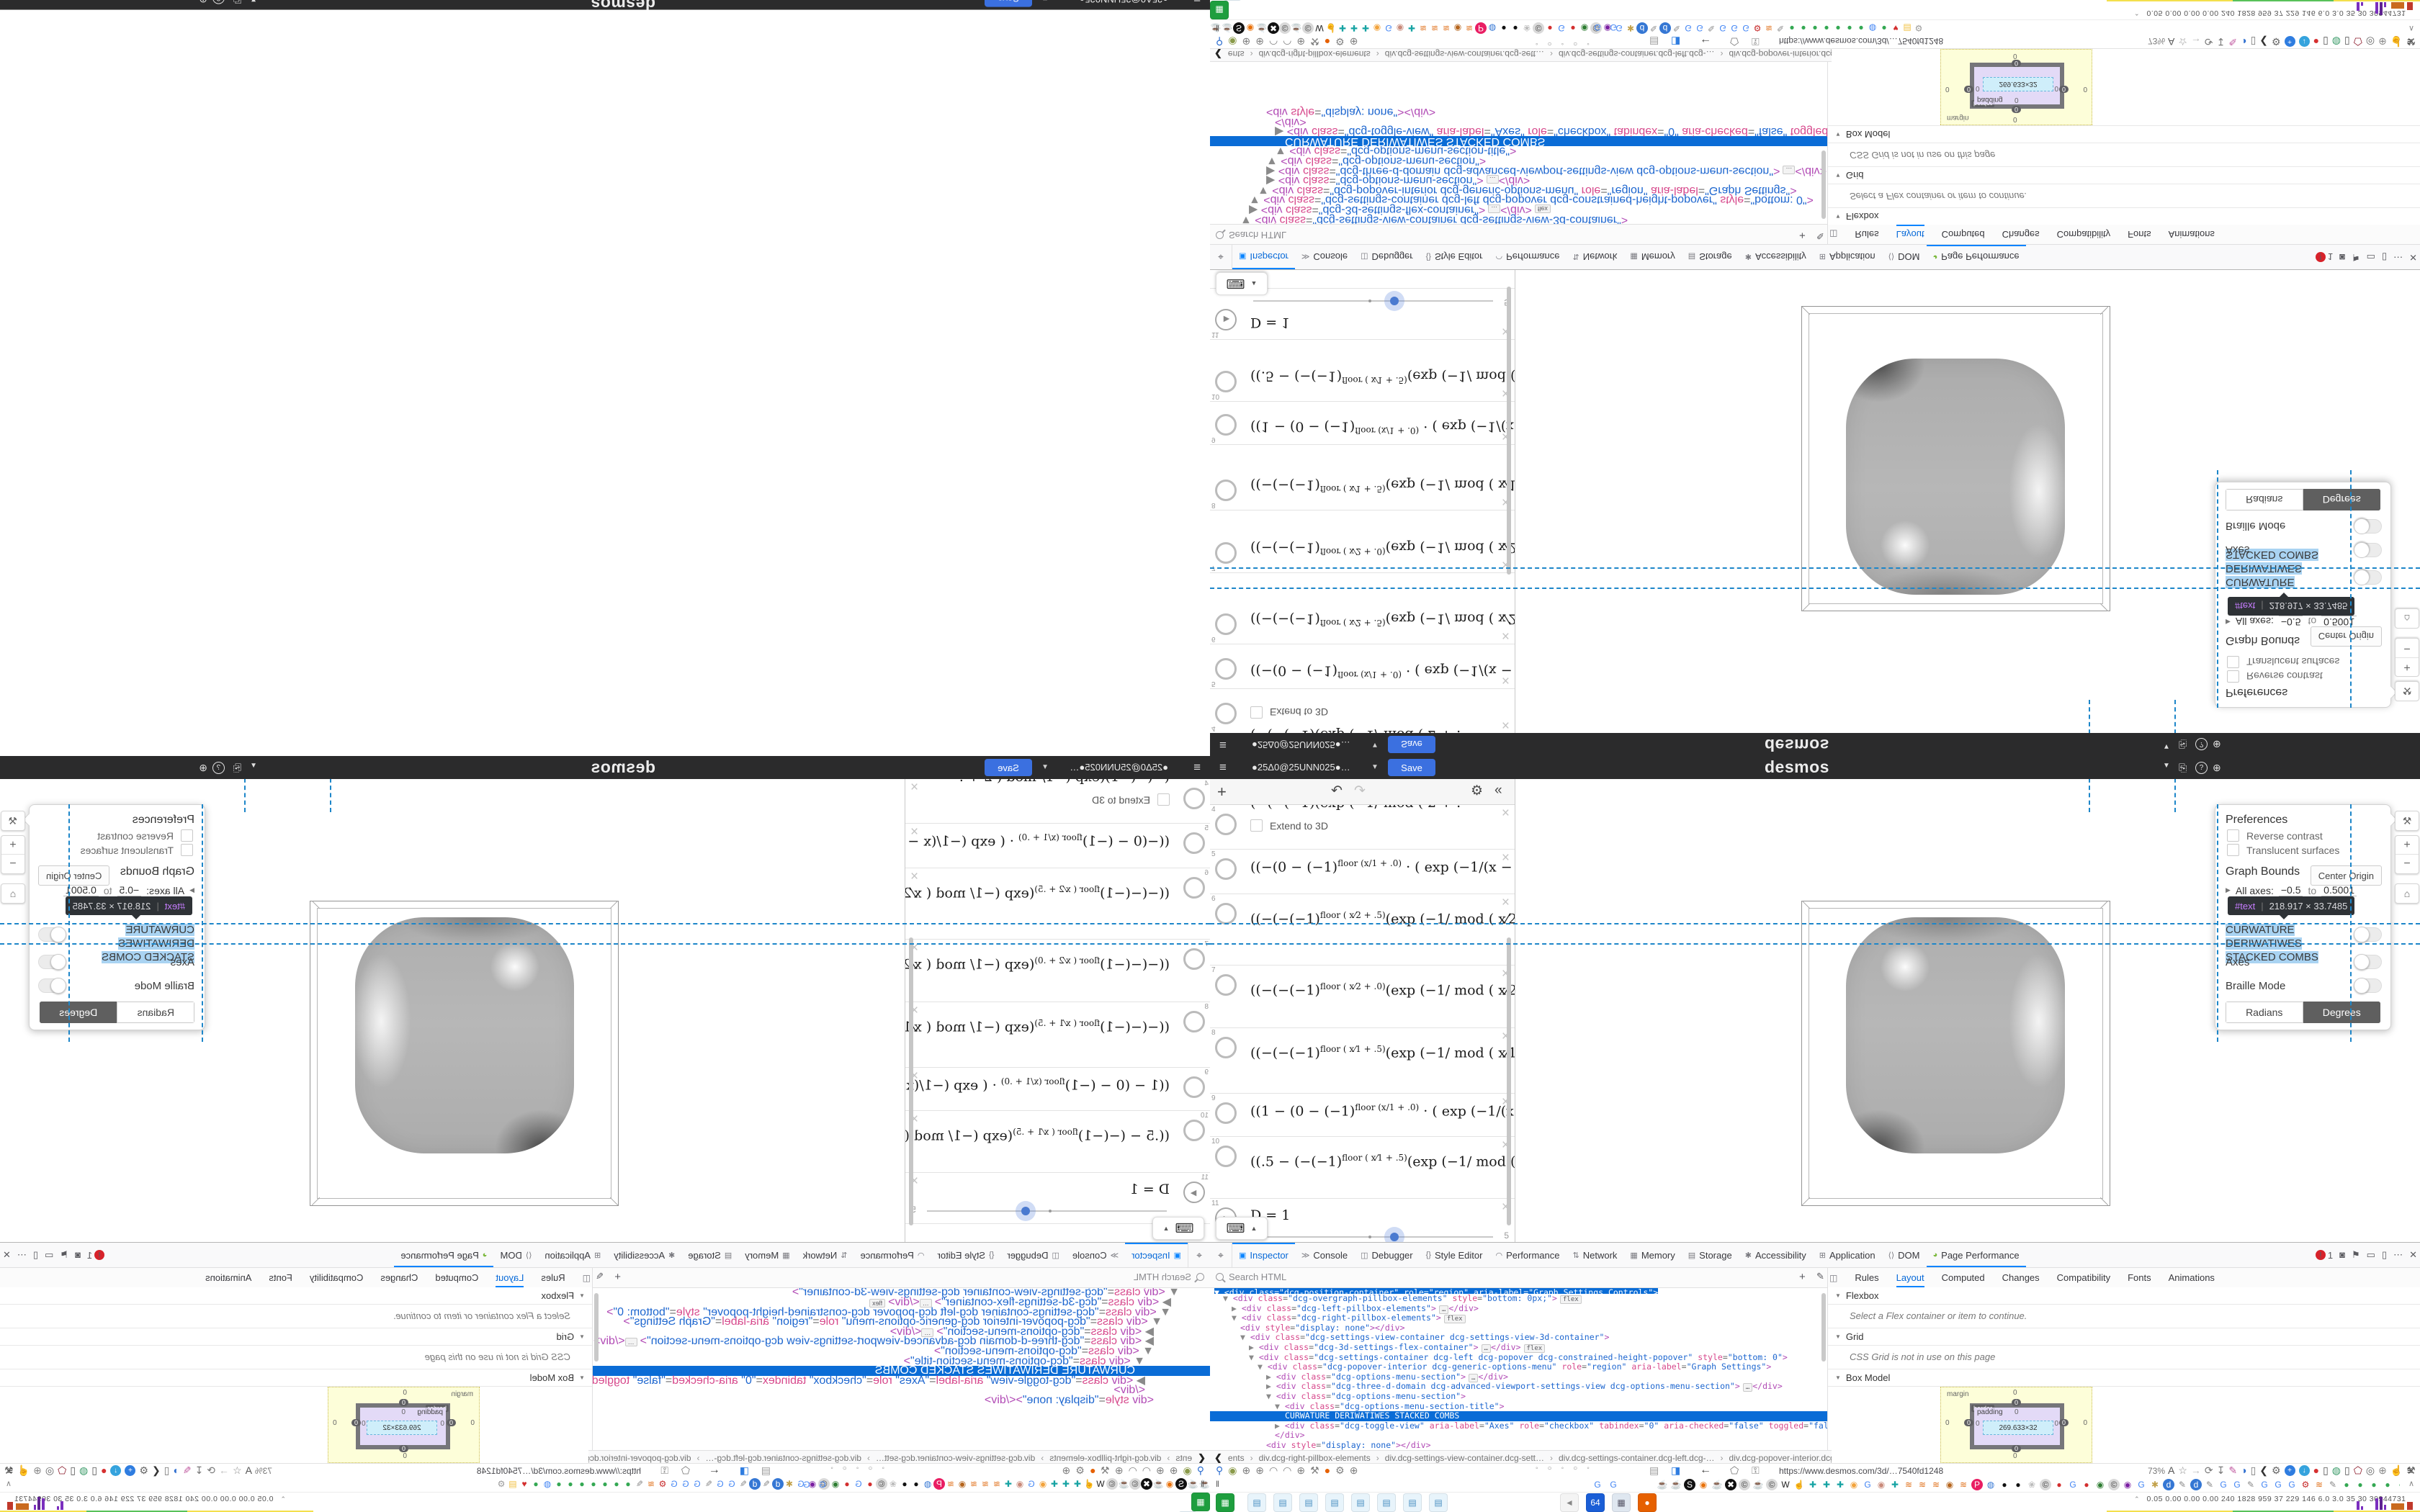 The width and height of the screenshot is (2420, 1512). Describe the element at coordinates (129, 890) in the screenshot. I see `axes-min-input: −0.5` at that location.